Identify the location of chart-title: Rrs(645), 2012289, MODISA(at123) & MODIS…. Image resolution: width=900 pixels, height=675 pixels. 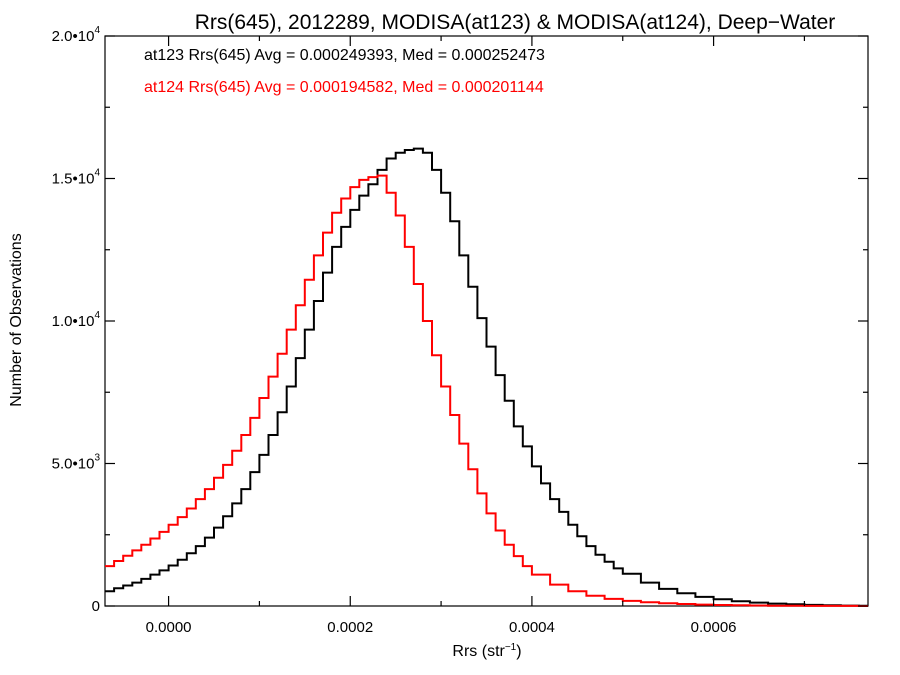
(515, 22).